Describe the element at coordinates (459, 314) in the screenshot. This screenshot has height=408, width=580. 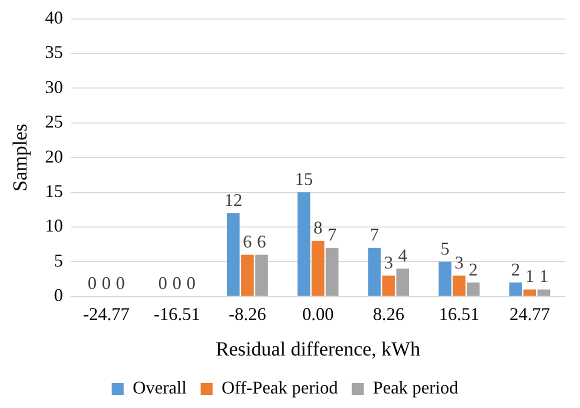
I see `x-tick-label: 16.51` at that location.